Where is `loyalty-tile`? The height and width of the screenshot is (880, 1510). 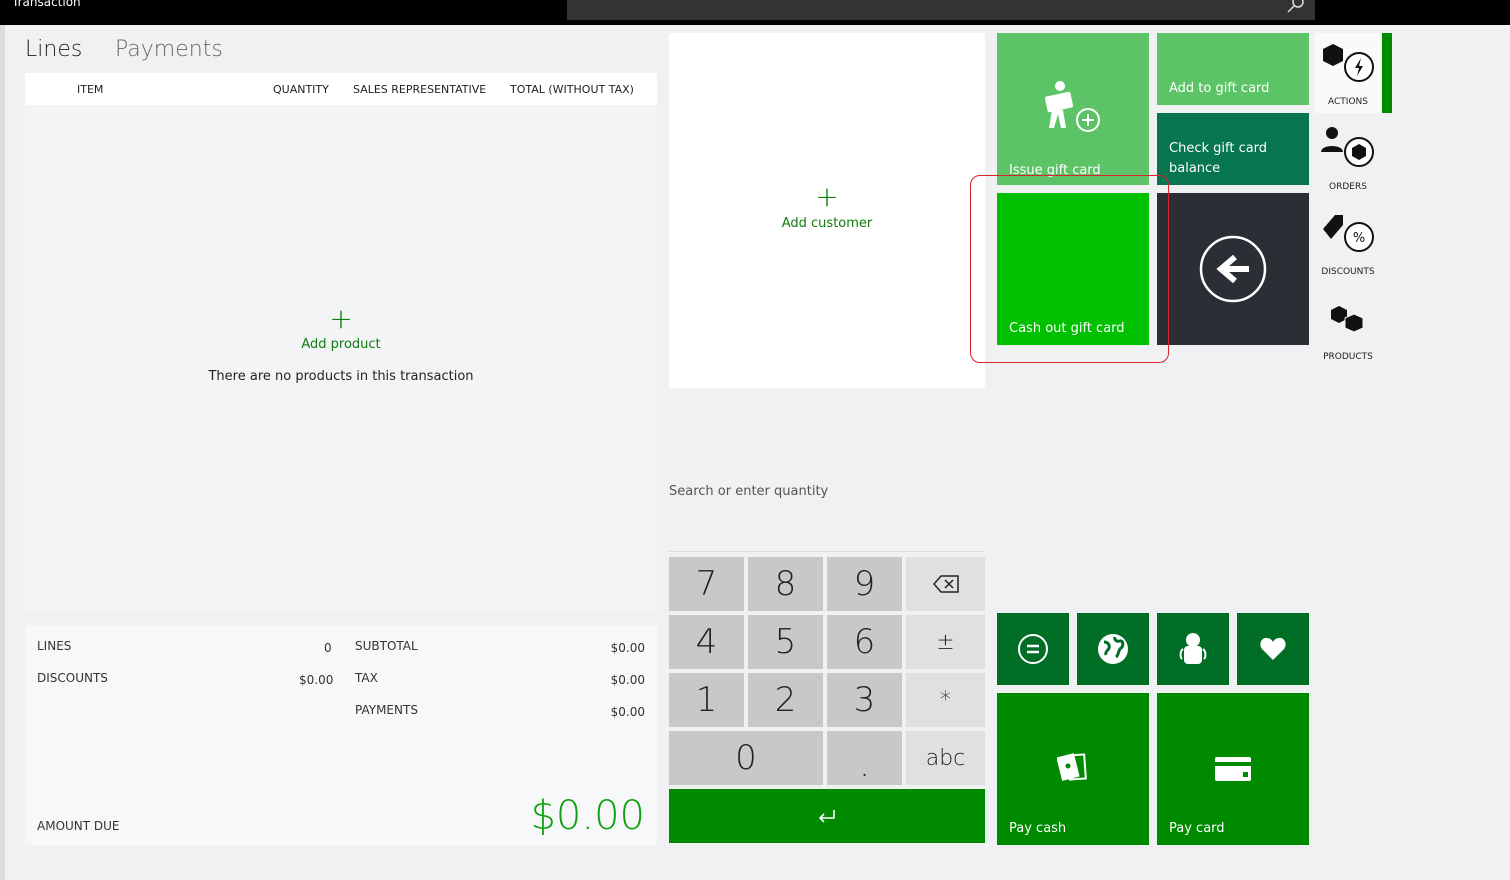 loyalty-tile is located at coordinates (1273, 649).